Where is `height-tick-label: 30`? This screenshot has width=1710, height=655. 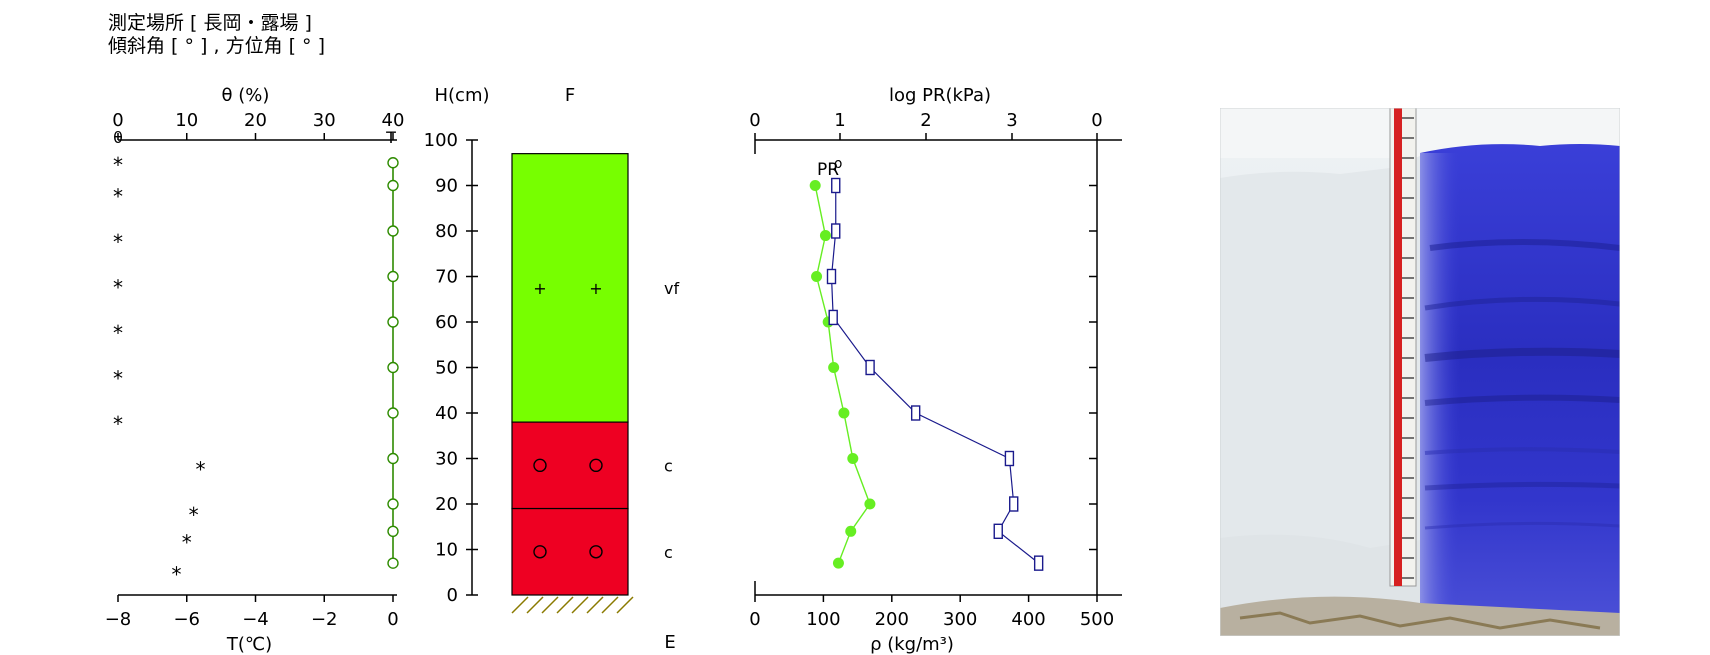 height-tick-label: 30 is located at coordinates (446, 459).